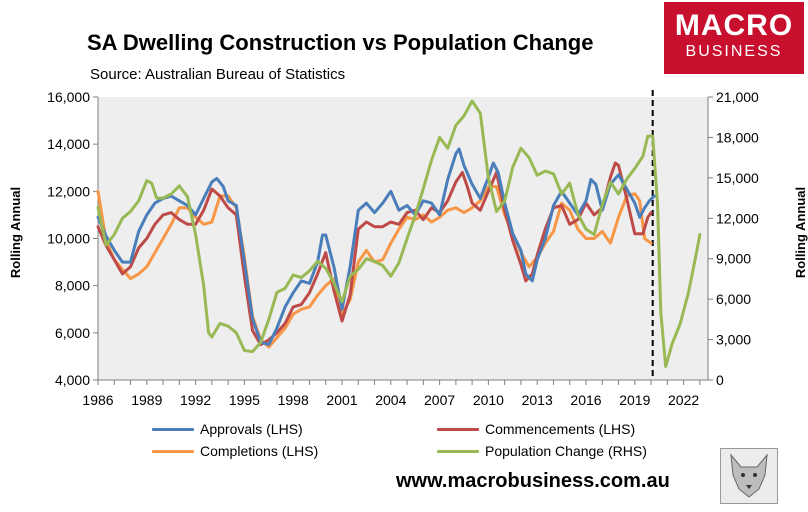  I want to click on x-tick-label: 2001, so click(341, 400).